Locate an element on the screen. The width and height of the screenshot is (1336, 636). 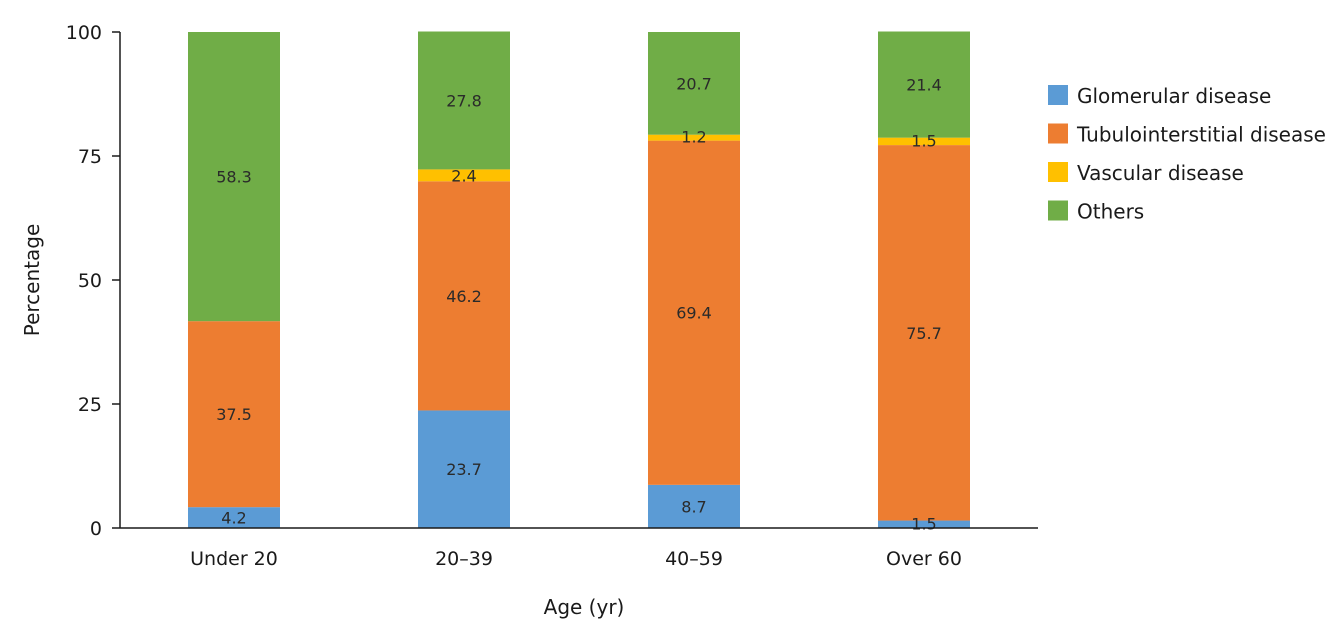
y-axis-title: Percentage is located at coordinates (32, 280).